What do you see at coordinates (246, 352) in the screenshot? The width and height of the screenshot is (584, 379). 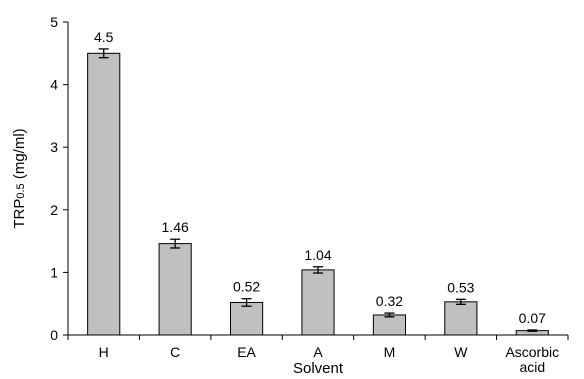 I see `x-tick-label: EA` at bounding box center [246, 352].